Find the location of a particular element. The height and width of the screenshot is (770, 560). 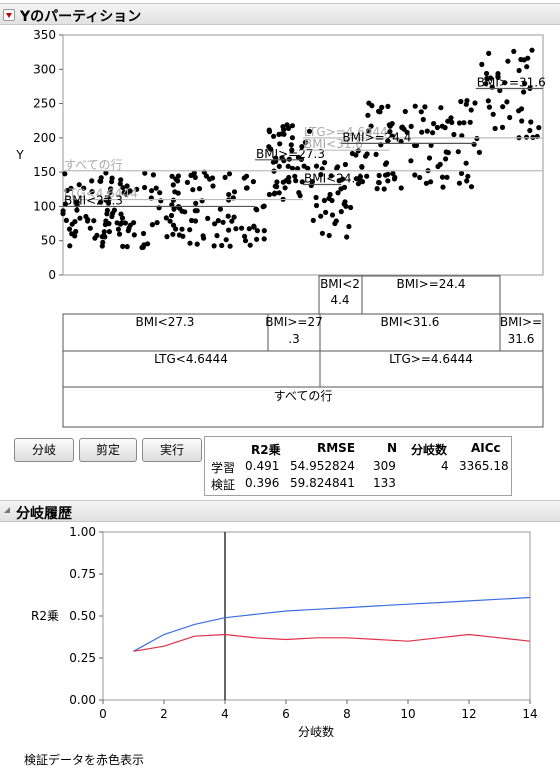

tree-node-label: LTG>=4.6444 is located at coordinates (431, 359).